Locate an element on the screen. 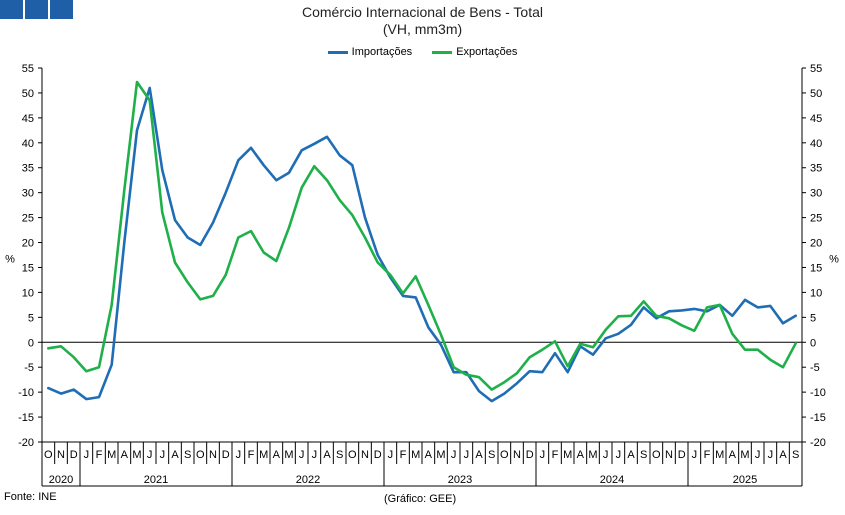  y-tick-label-left: 35 is located at coordinates (28, 169).